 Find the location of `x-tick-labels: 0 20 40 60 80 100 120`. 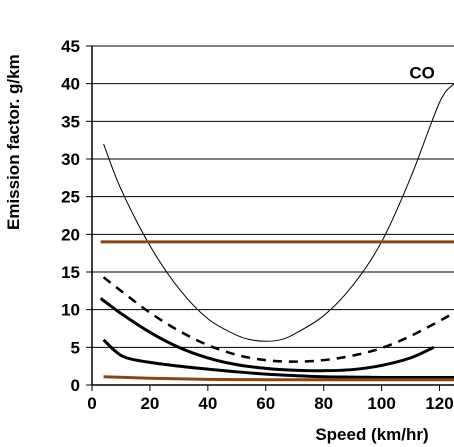

x-tick-labels: 0 20 40 60 80 100 120 is located at coordinates (270, 403).